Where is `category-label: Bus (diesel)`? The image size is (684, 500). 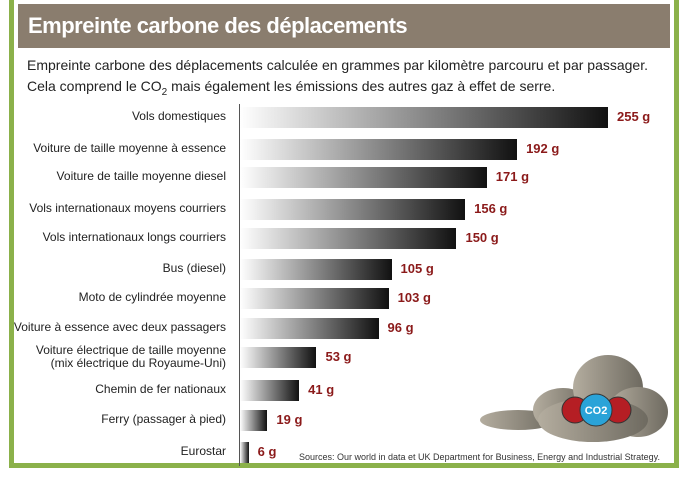 category-label: Bus (diesel) is located at coordinates (194, 268).